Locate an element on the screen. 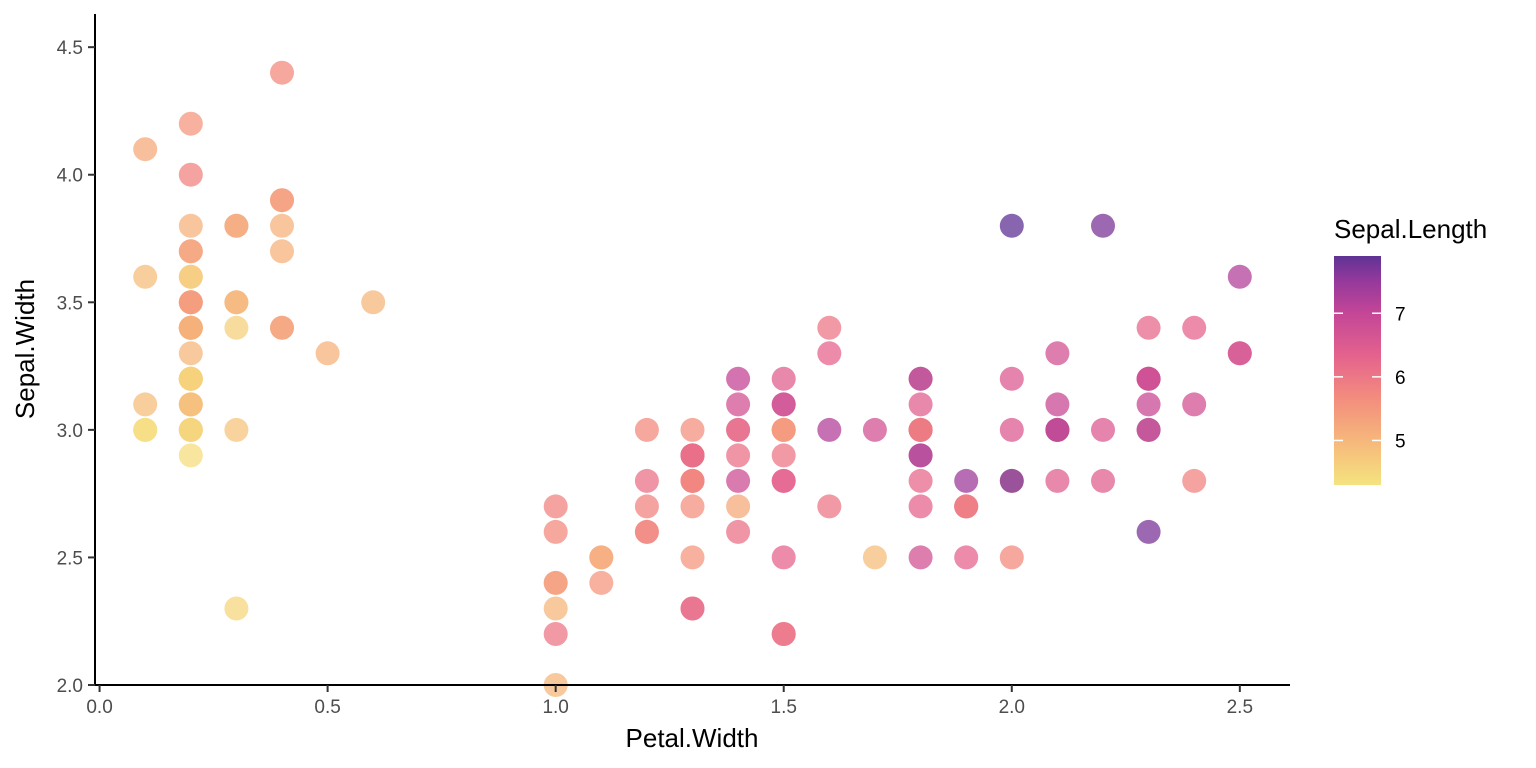 Image resolution: width=1536 pixels, height=768 pixels. x-axis-title: Petal.Width is located at coordinates (692, 738).